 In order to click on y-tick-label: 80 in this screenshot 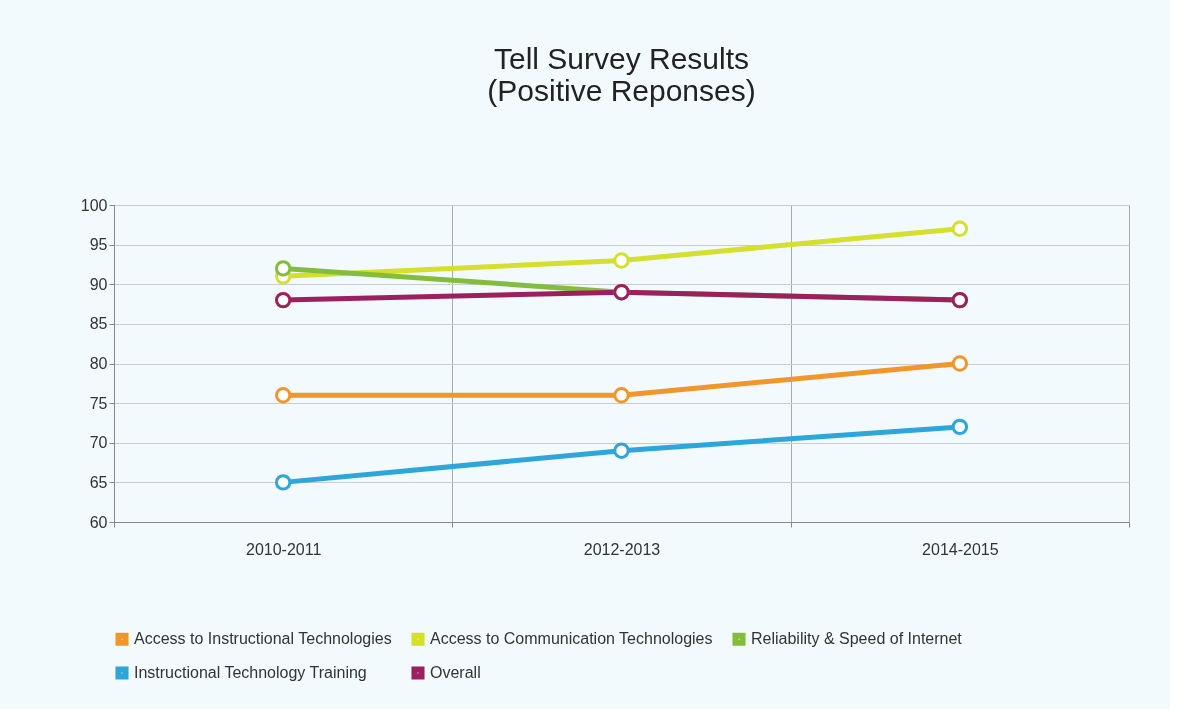, I will do `click(98, 363)`.